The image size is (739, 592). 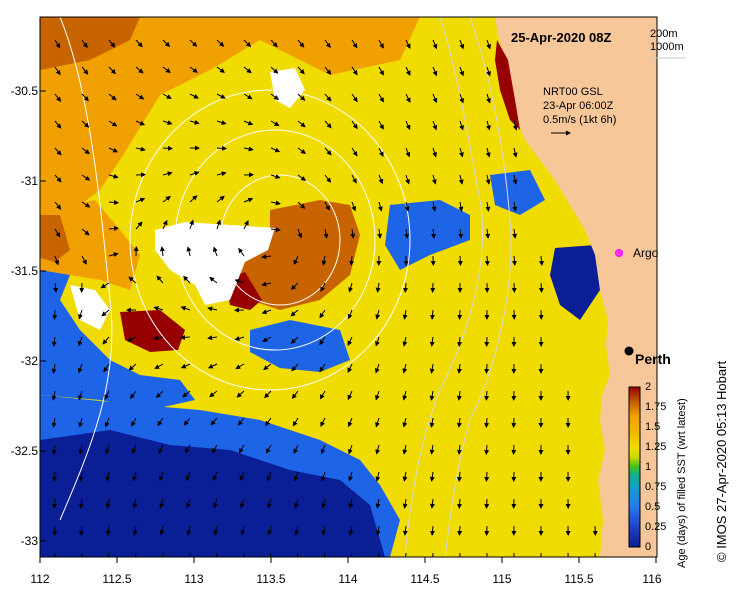 I want to click on y-tick-label: -33, so click(x=29, y=541).